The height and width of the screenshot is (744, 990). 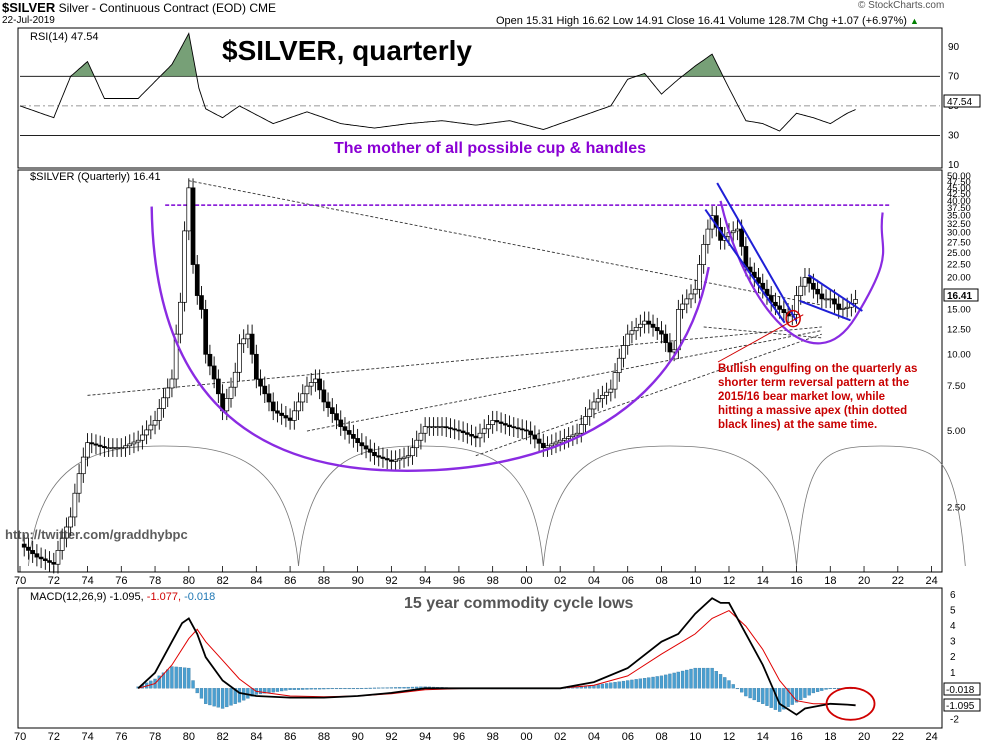 I want to click on price-tick-label: 27.50, so click(x=959, y=242).